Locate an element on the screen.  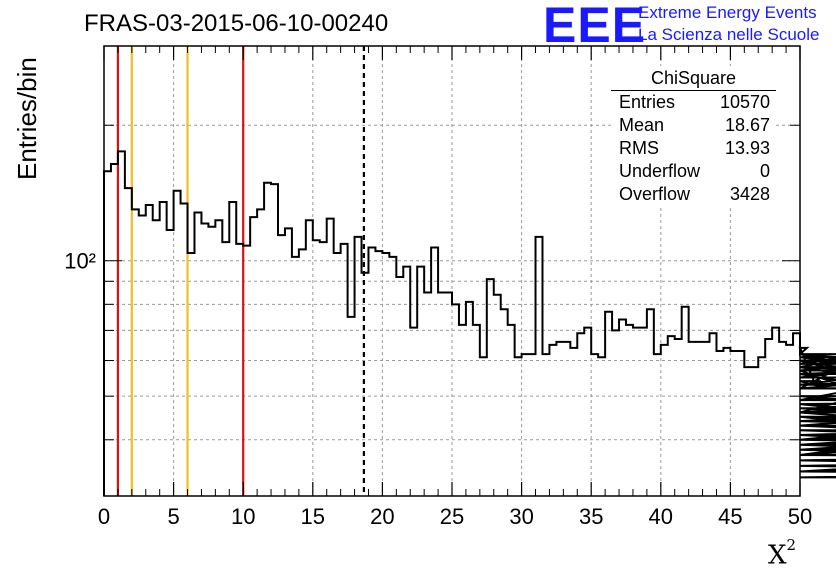
x-tick-label: 45 is located at coordinates (730, 516).